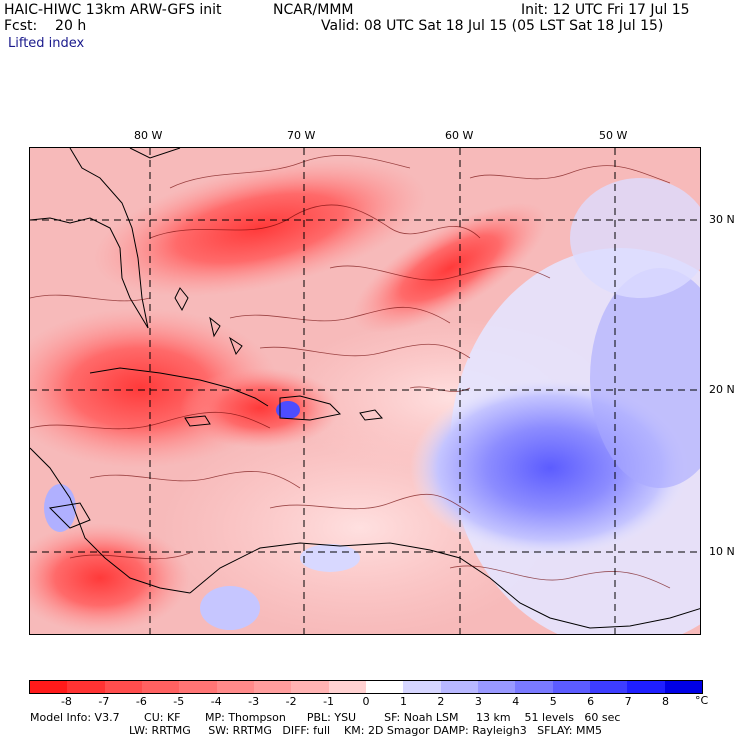 This screenshot has width=740, height=740. What do you see at coordinates (329, 701) in the screenshot?
I see `colorbar-tick-label: -1` at bounding box center [329, 701].